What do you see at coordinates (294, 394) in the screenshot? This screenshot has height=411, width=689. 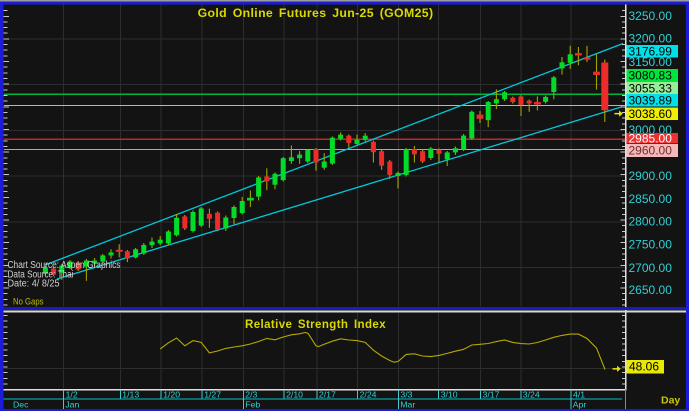 I see `svg-text: 2/10` at bounding box center [294, 394].